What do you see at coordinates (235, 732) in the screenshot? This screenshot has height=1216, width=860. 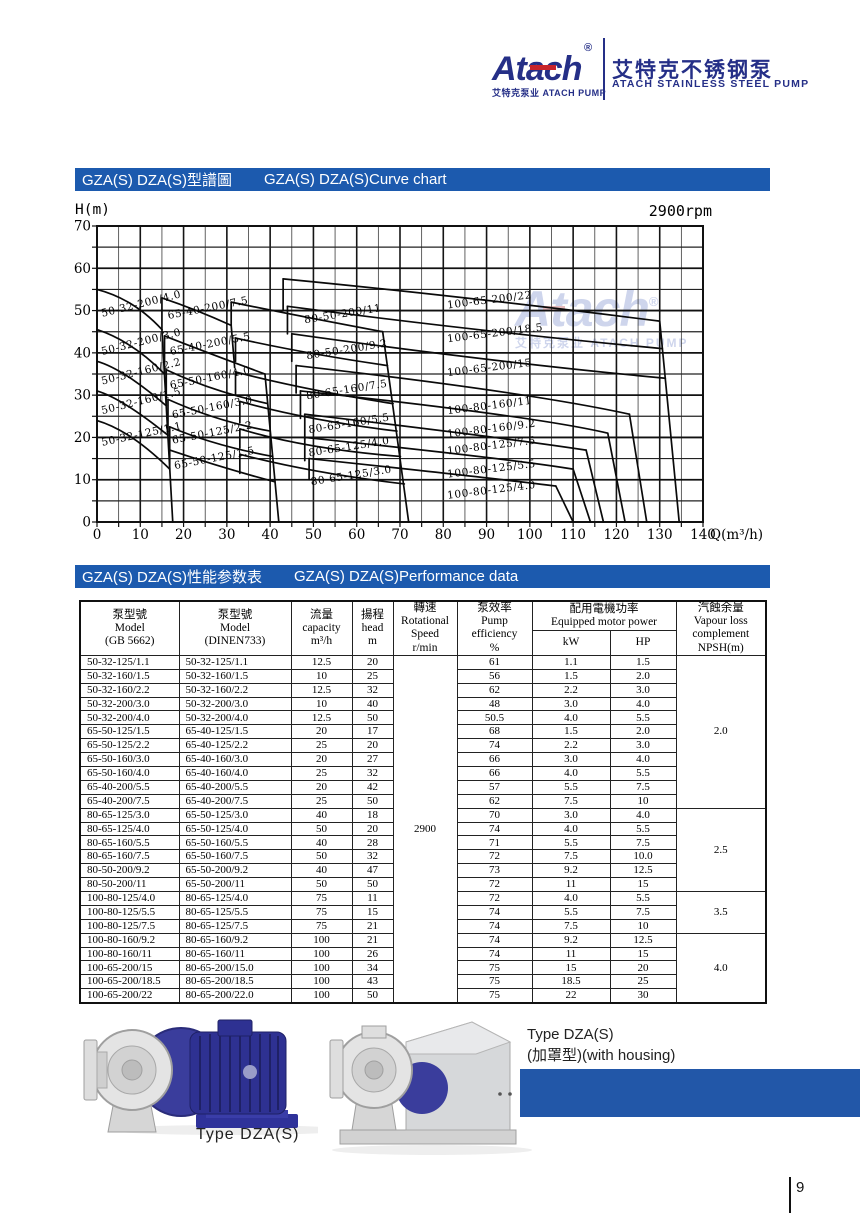 I see `model-din-cell: 65-40-125/1.5` at bounding box center [235, 732].